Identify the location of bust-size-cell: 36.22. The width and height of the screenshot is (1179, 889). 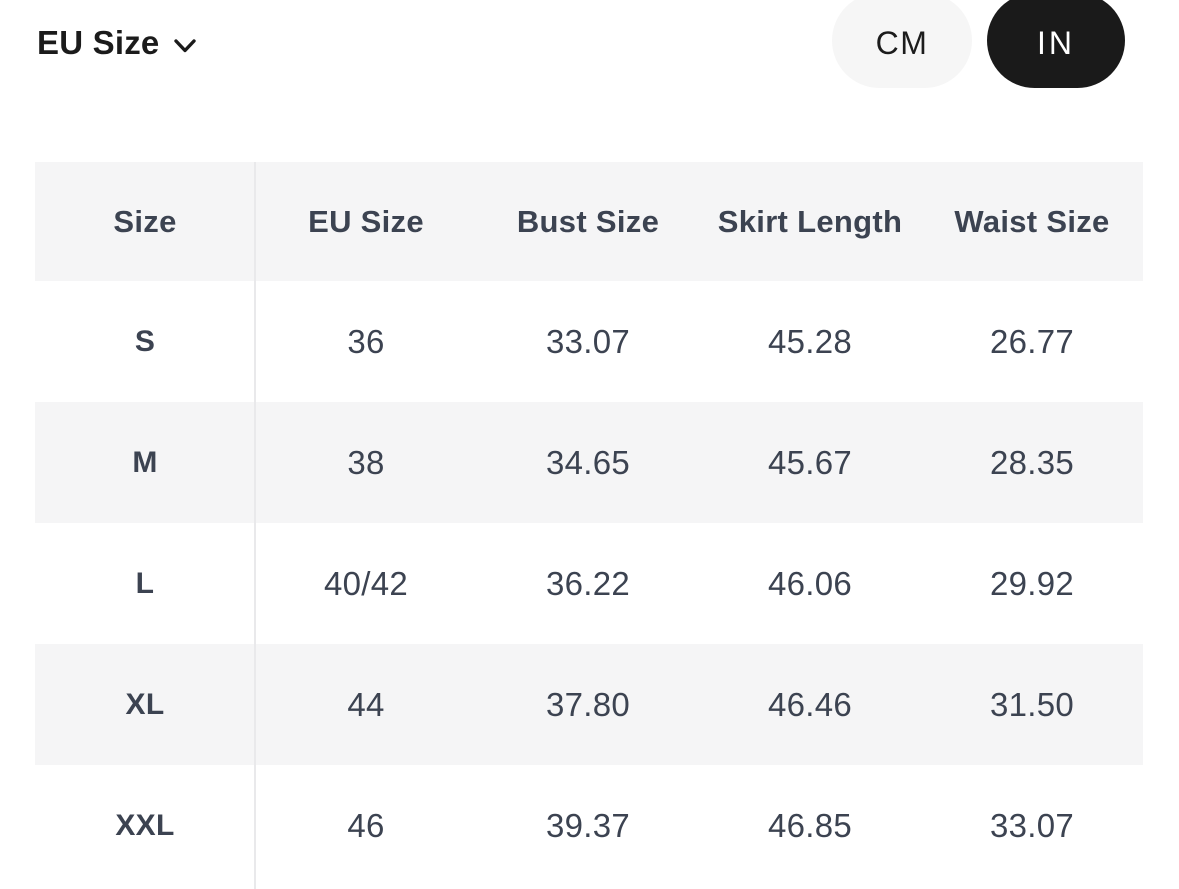
(588, 583).